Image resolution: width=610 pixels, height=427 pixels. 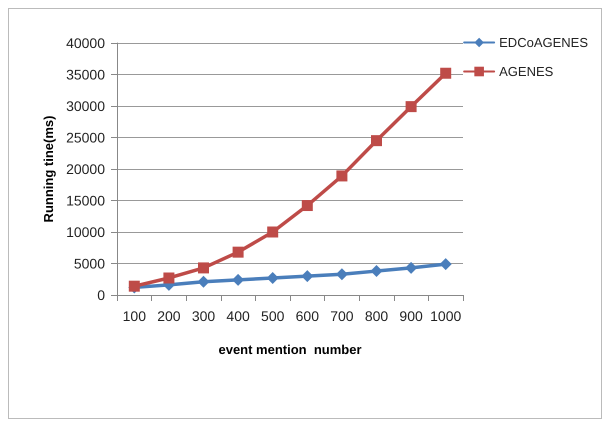 What do you see at coordinates (273, 316) in the screenshot?
I see `x-tick-label: 500` at bounding box center [273, 316].